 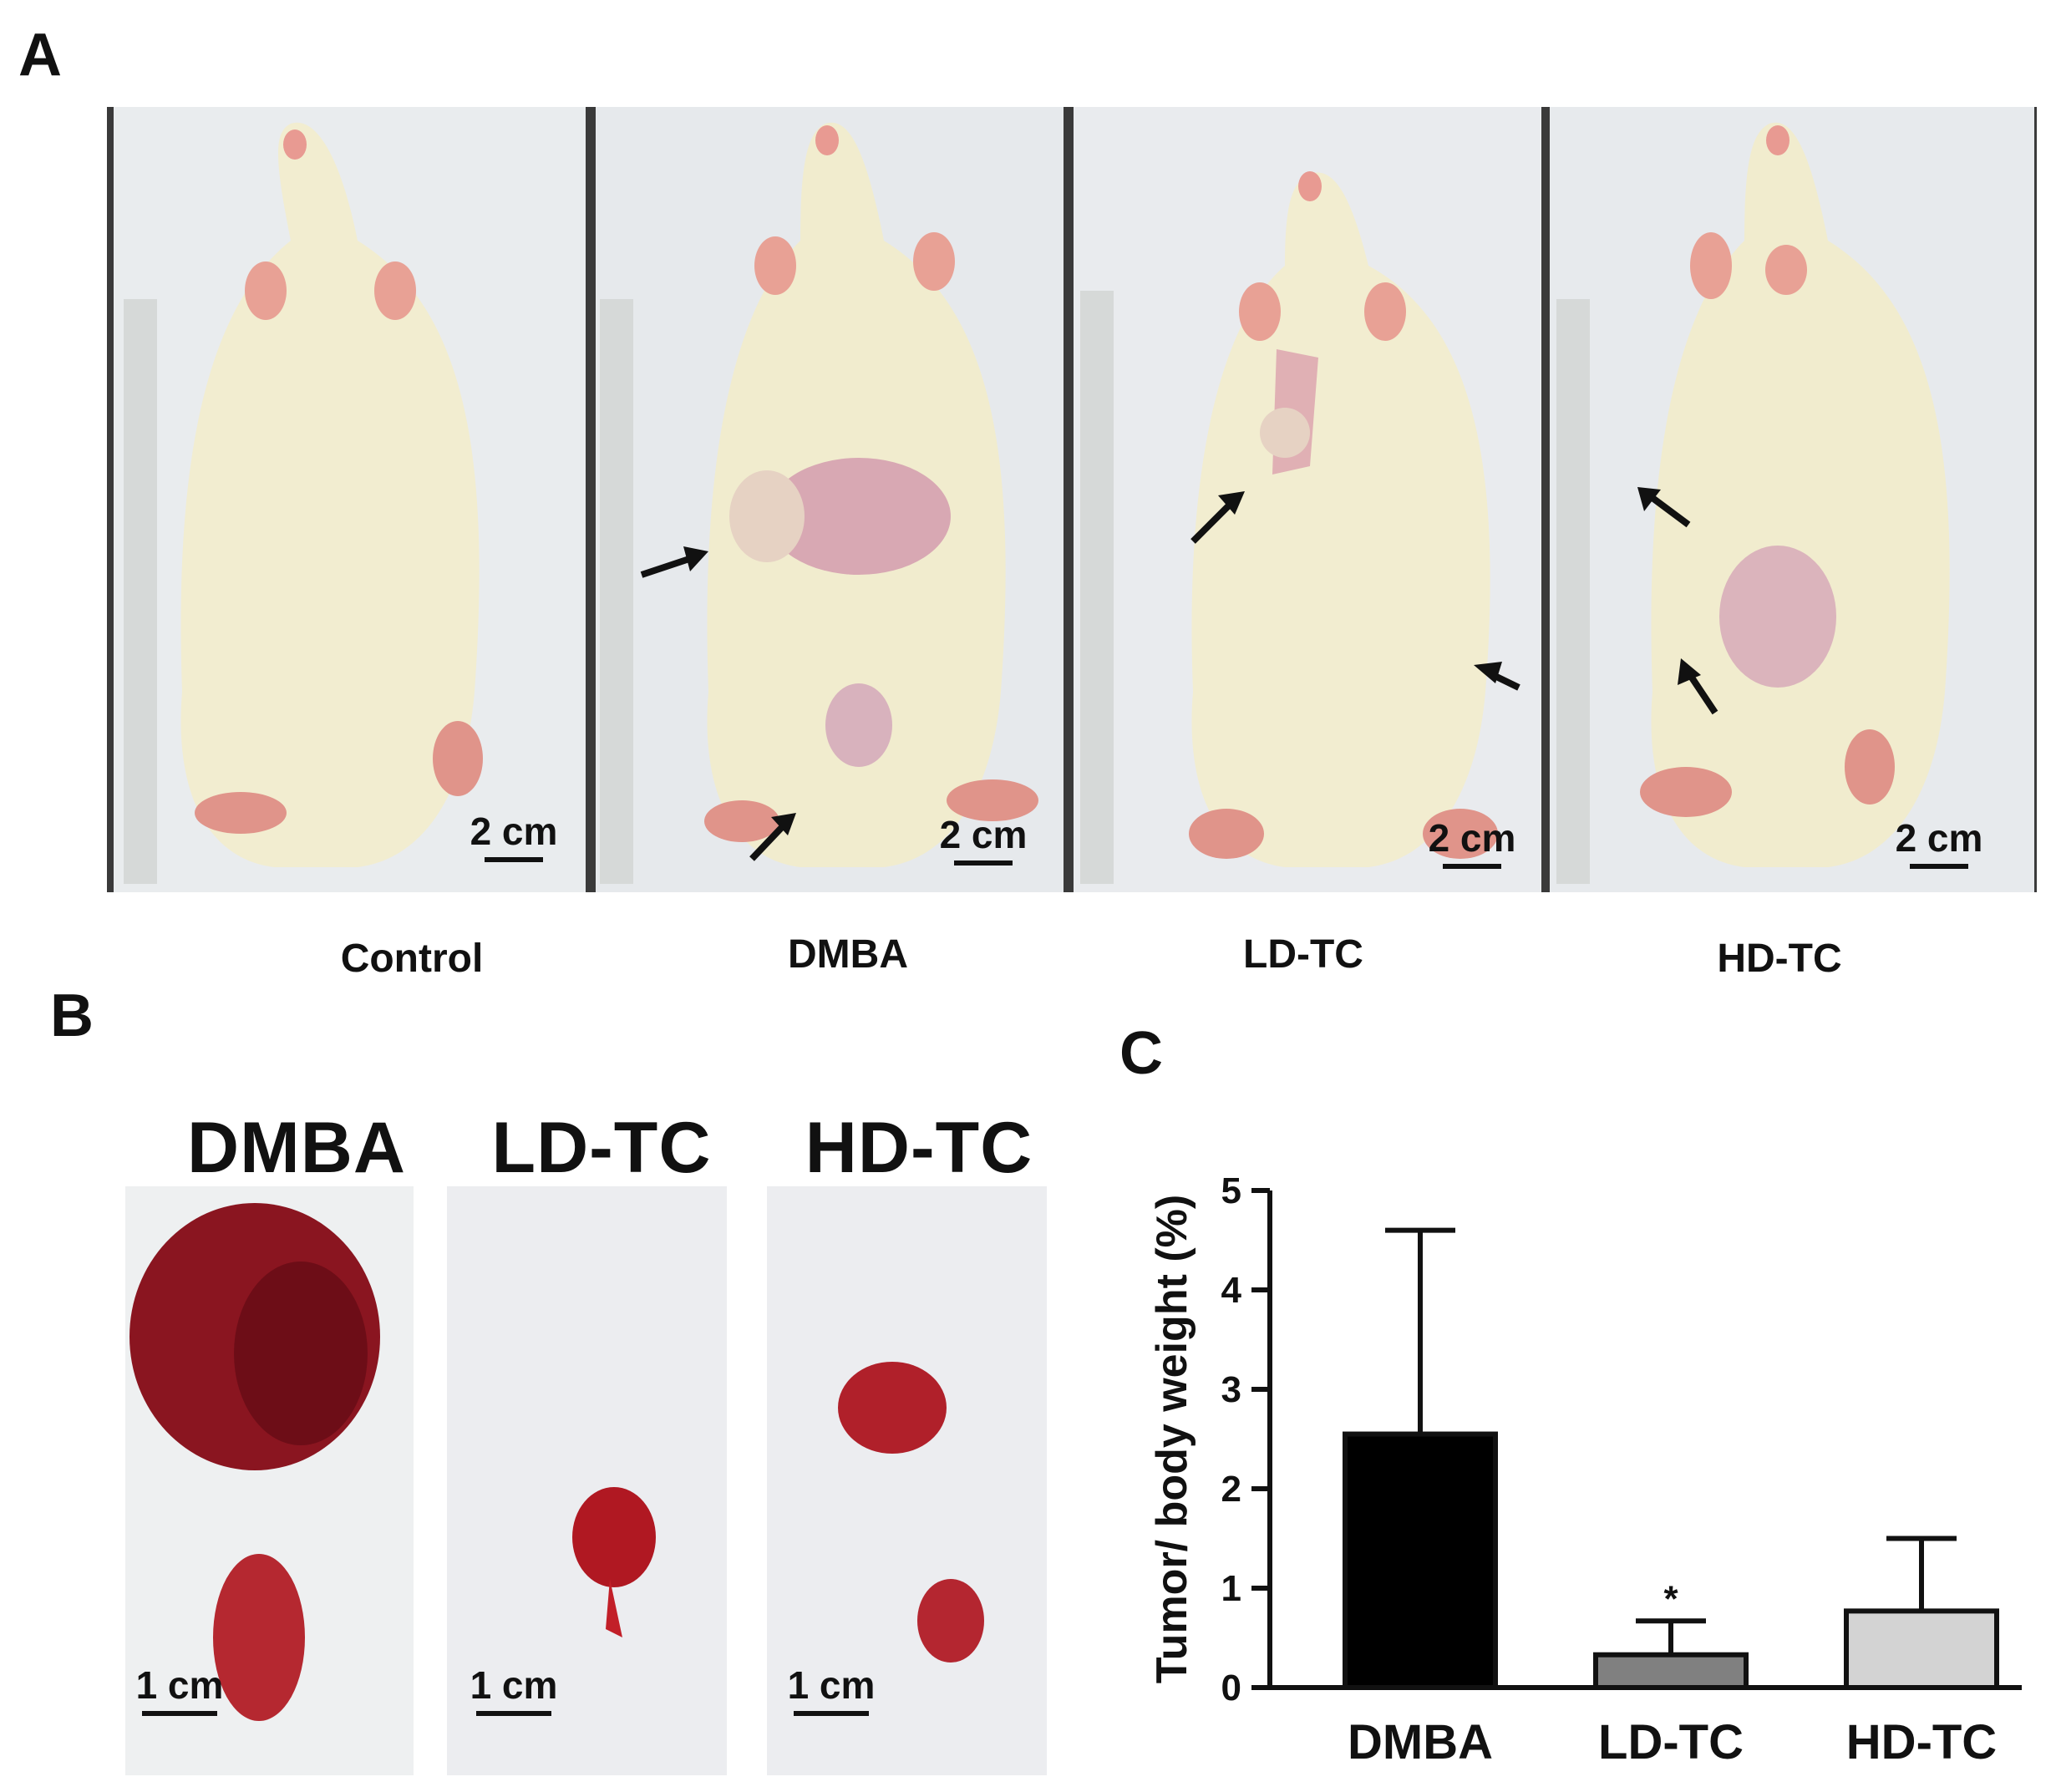 What do you see at coordinates (72, 1016) in the screenshot?
I see `panel-letter-b: B` at bounding box center [72, 1016].